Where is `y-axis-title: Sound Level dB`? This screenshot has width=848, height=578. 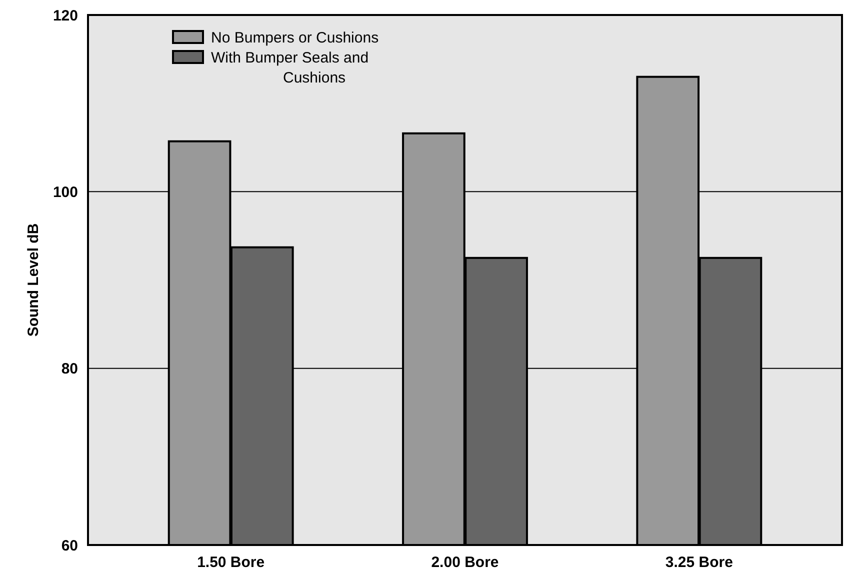
y-axis-title: Sound Level dB is located at coordinates (33, 280).